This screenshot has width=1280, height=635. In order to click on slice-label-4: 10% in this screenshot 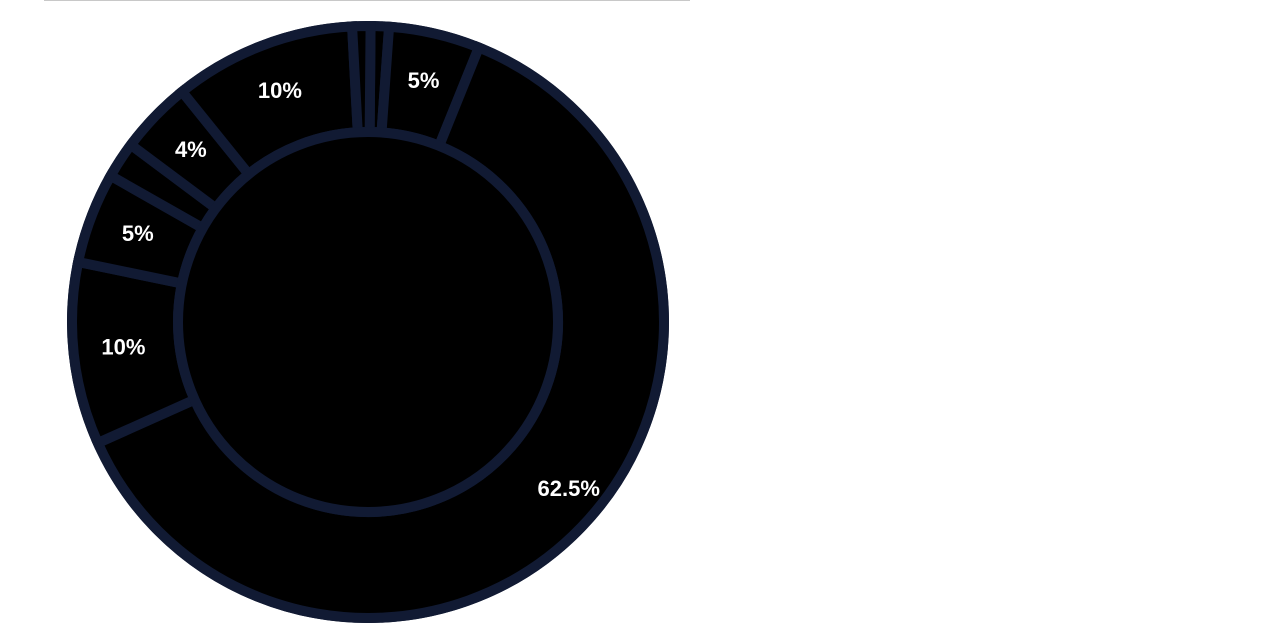, I will do `click(123, 346)`.